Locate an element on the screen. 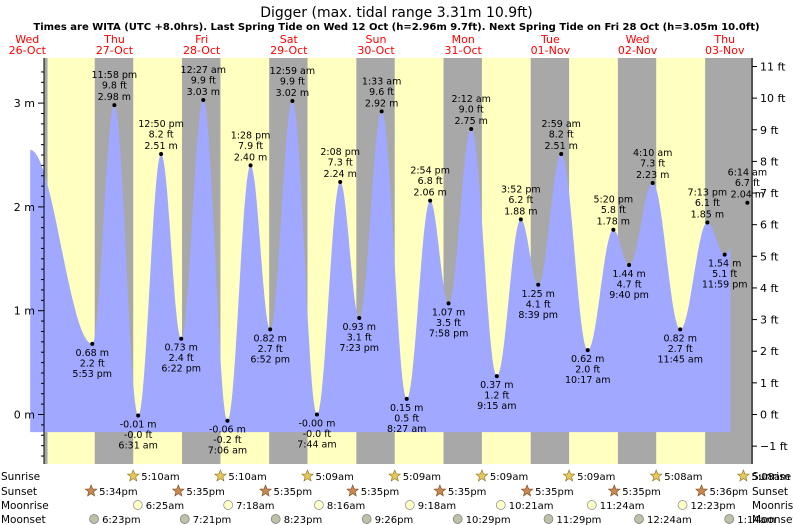 The height and width of the screenshot is (525, 793). right-tick-label: 9 ft is located at coordinates (769, 130).